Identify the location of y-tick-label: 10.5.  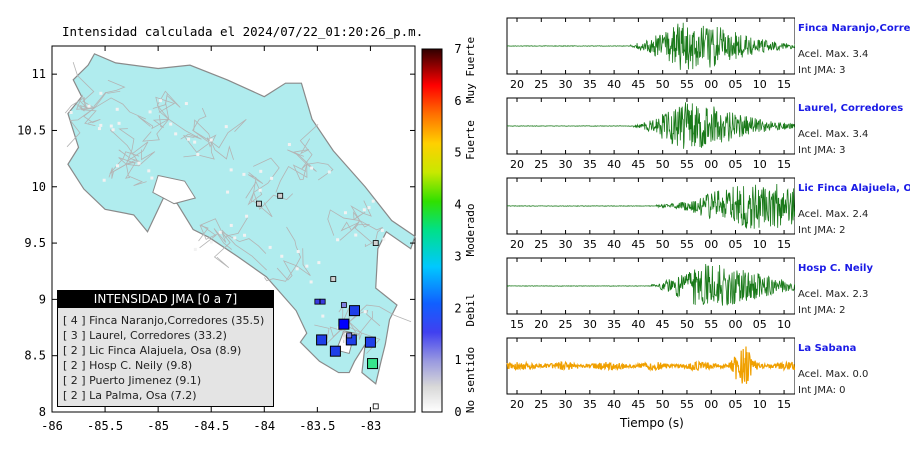
(31, 130).